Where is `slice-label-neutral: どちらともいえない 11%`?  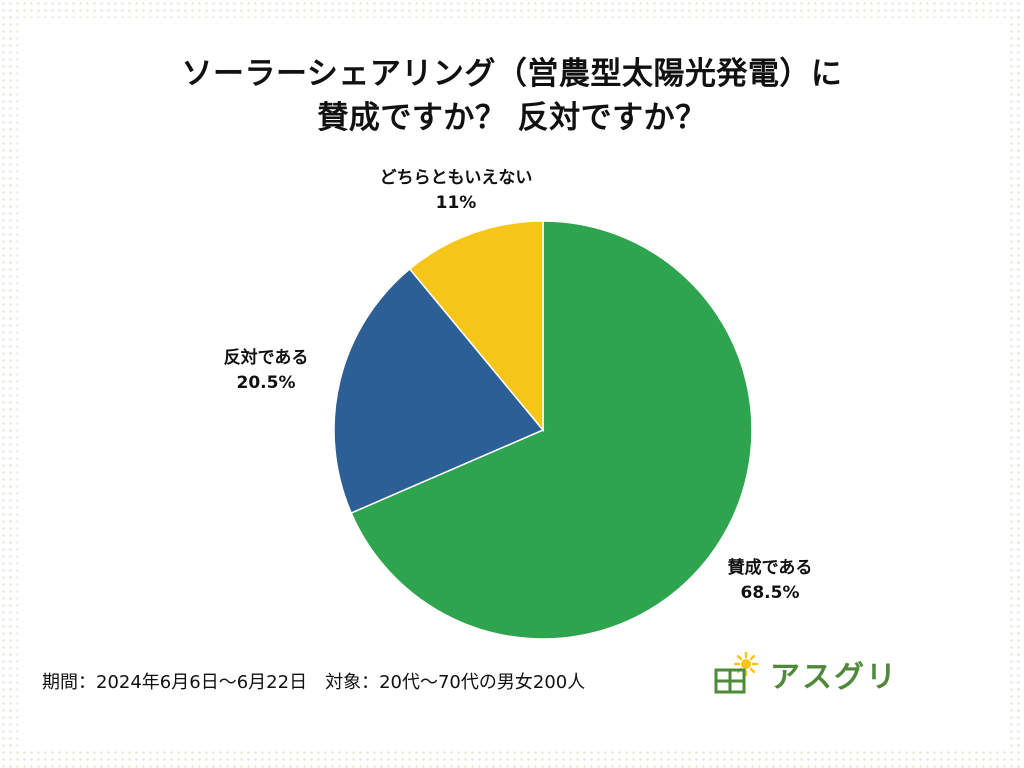 slice-label-neutral: どちらともいえない 11% is located at coordinates (456, 191).